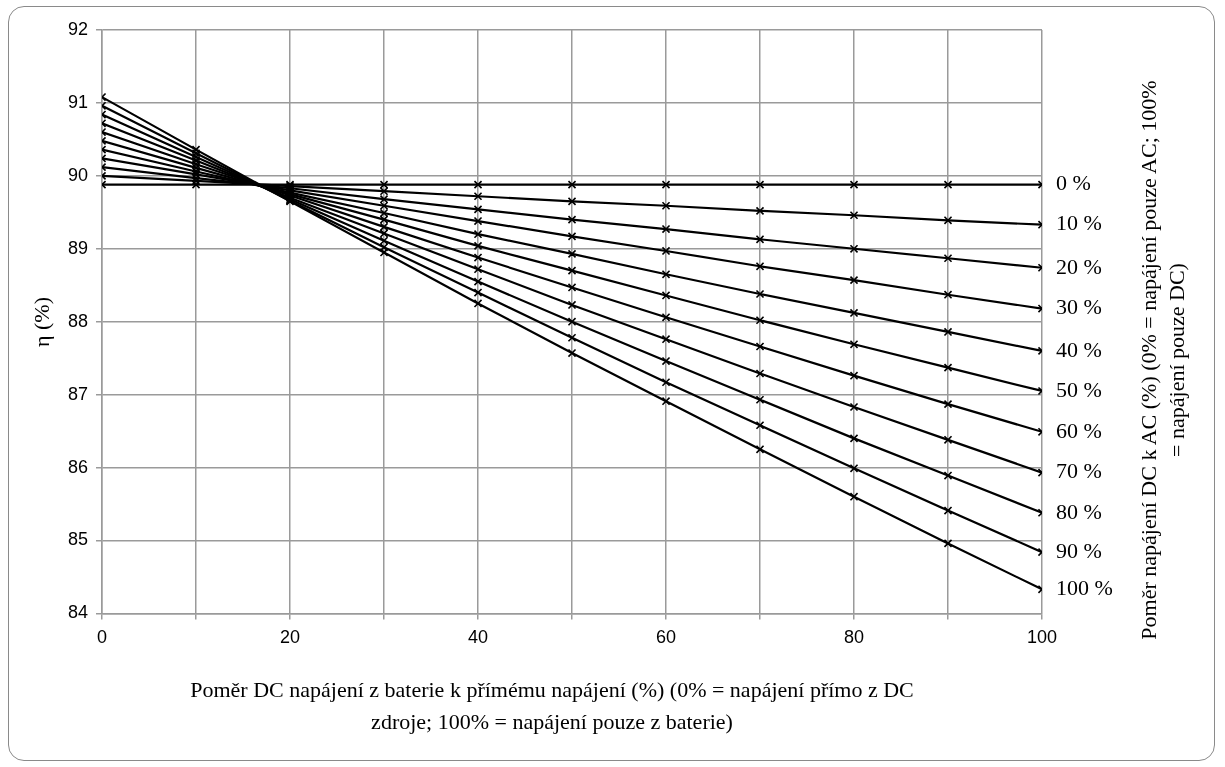  Describe the element at coordinates (1079, 471) in the screenshot. I see `series-label: 70 %` at that location.